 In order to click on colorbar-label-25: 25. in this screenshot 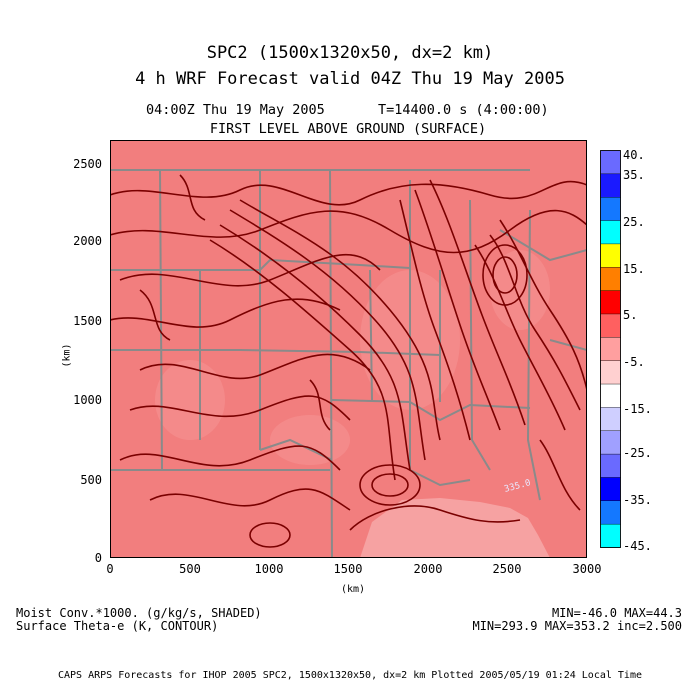, I will do `click(634, 222)`.